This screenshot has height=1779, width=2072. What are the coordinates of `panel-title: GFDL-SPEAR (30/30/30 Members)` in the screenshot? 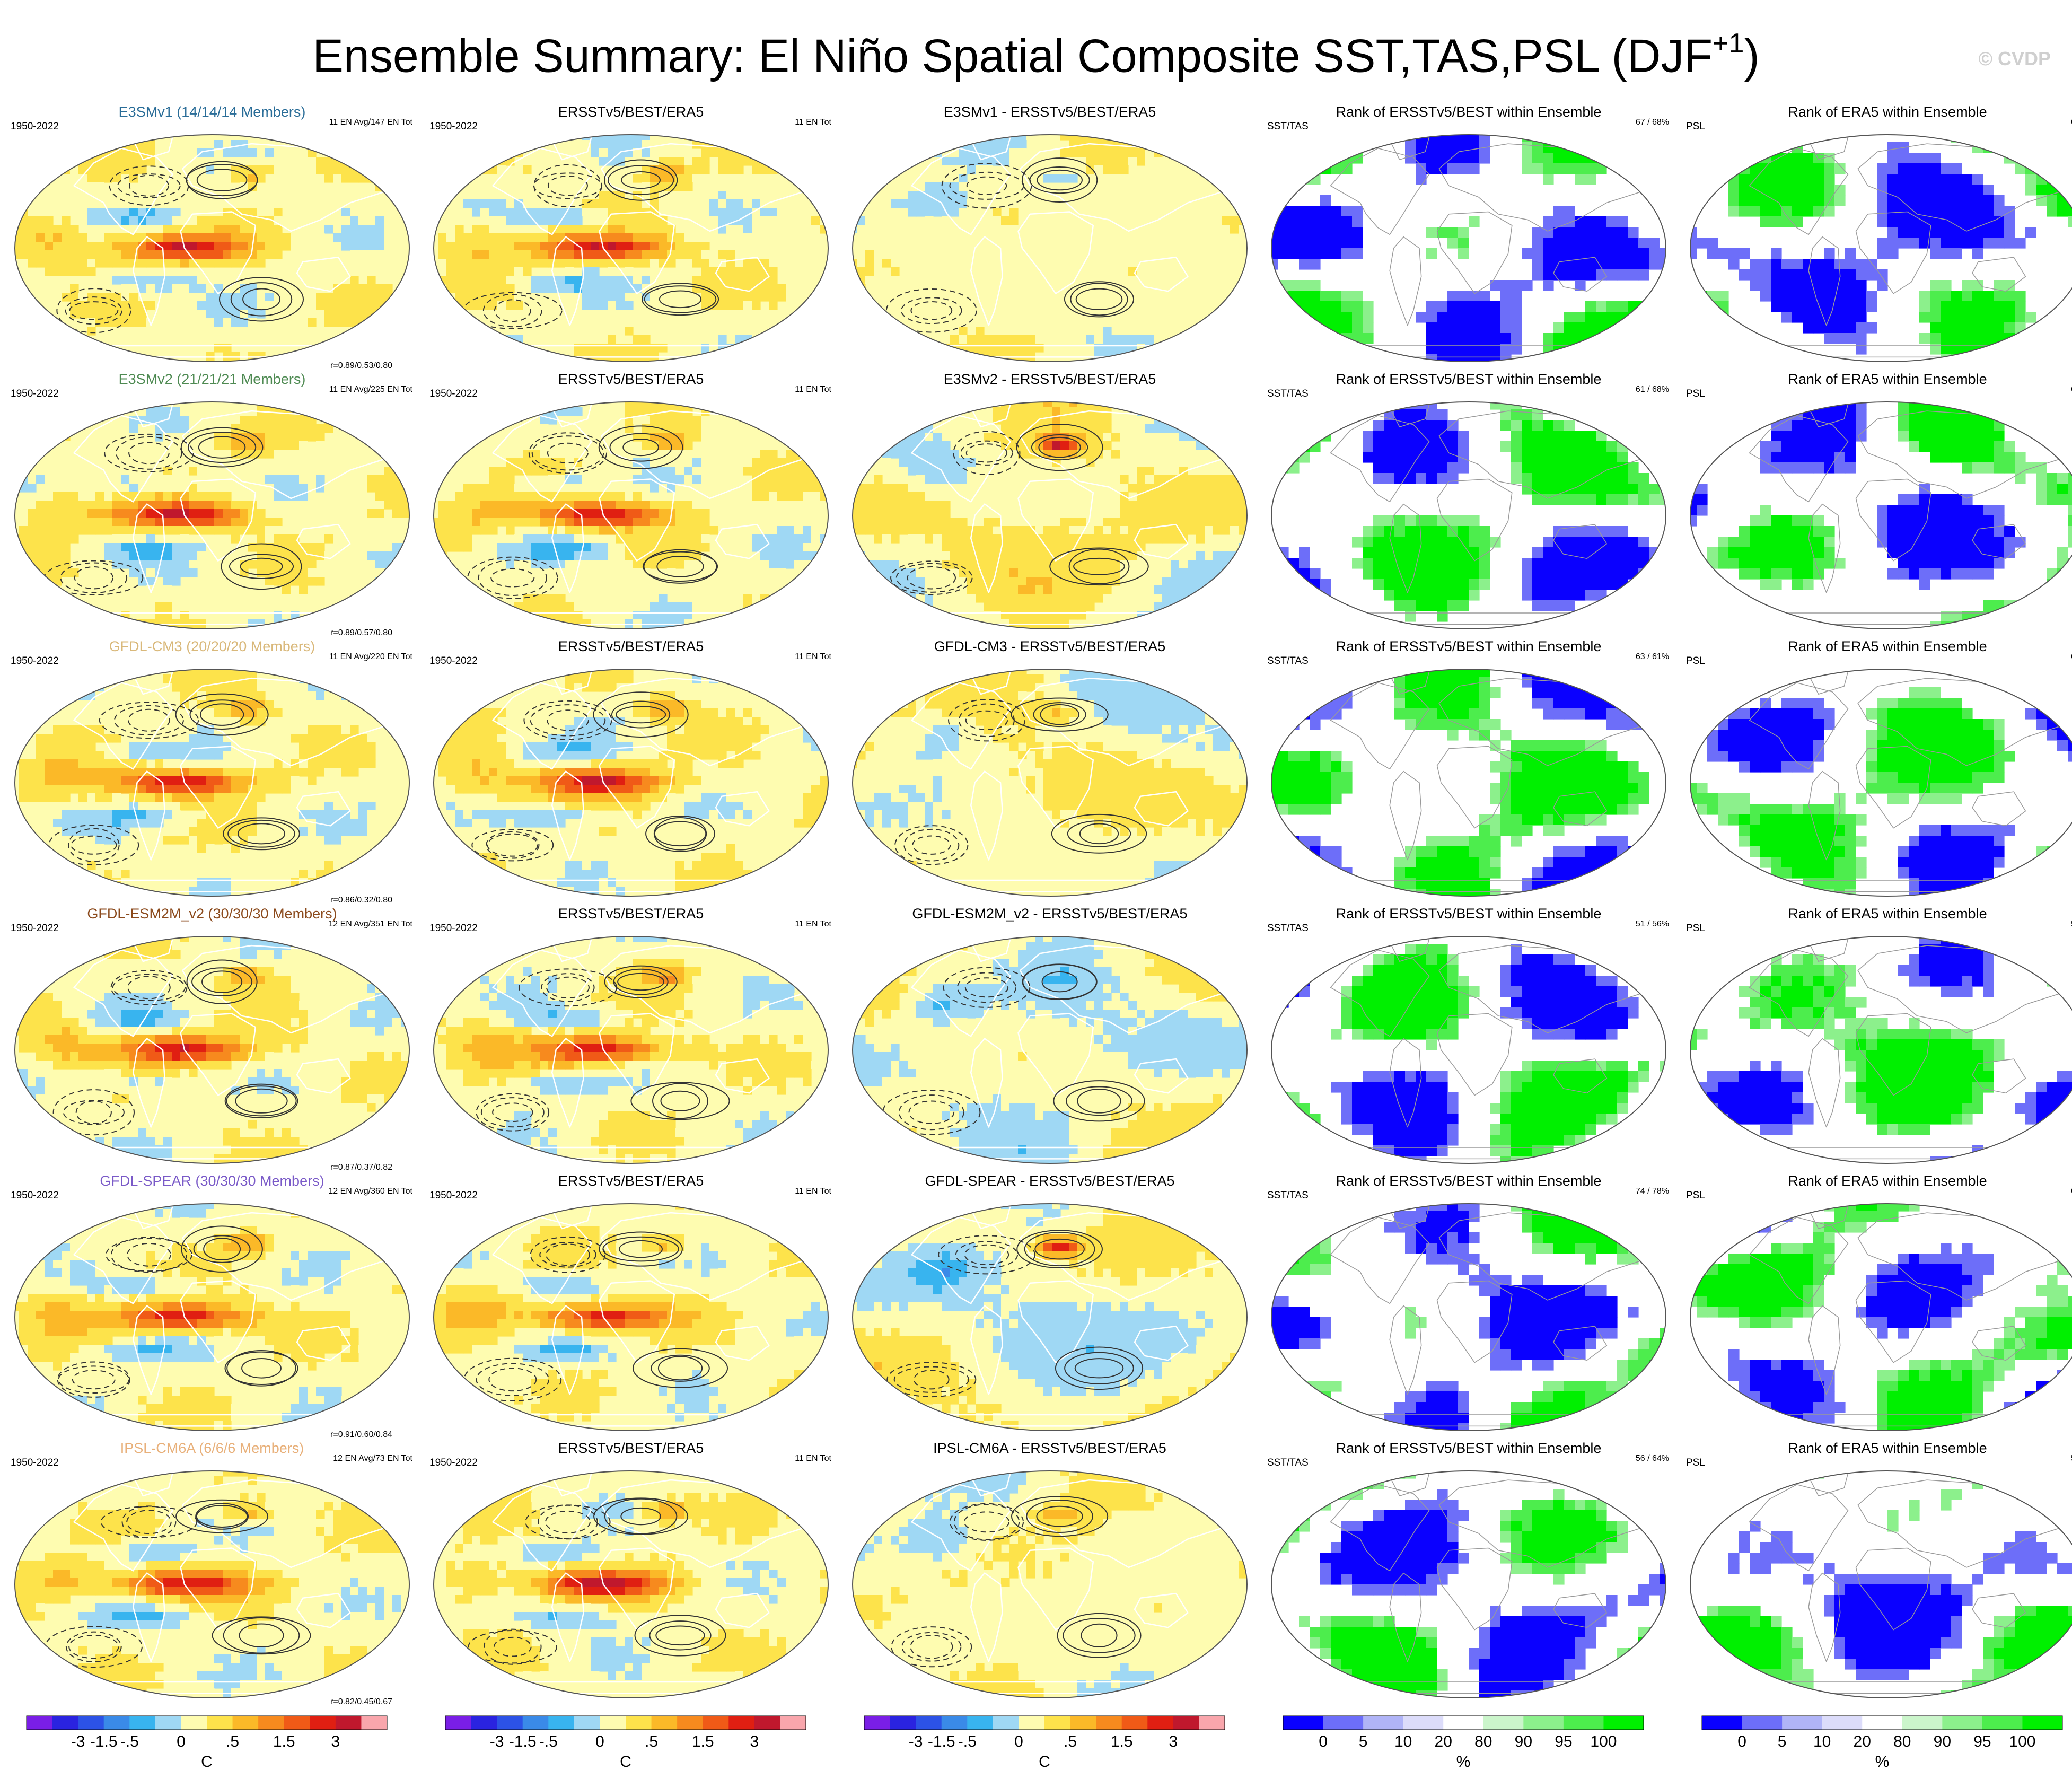 It's located at (212, 1181).